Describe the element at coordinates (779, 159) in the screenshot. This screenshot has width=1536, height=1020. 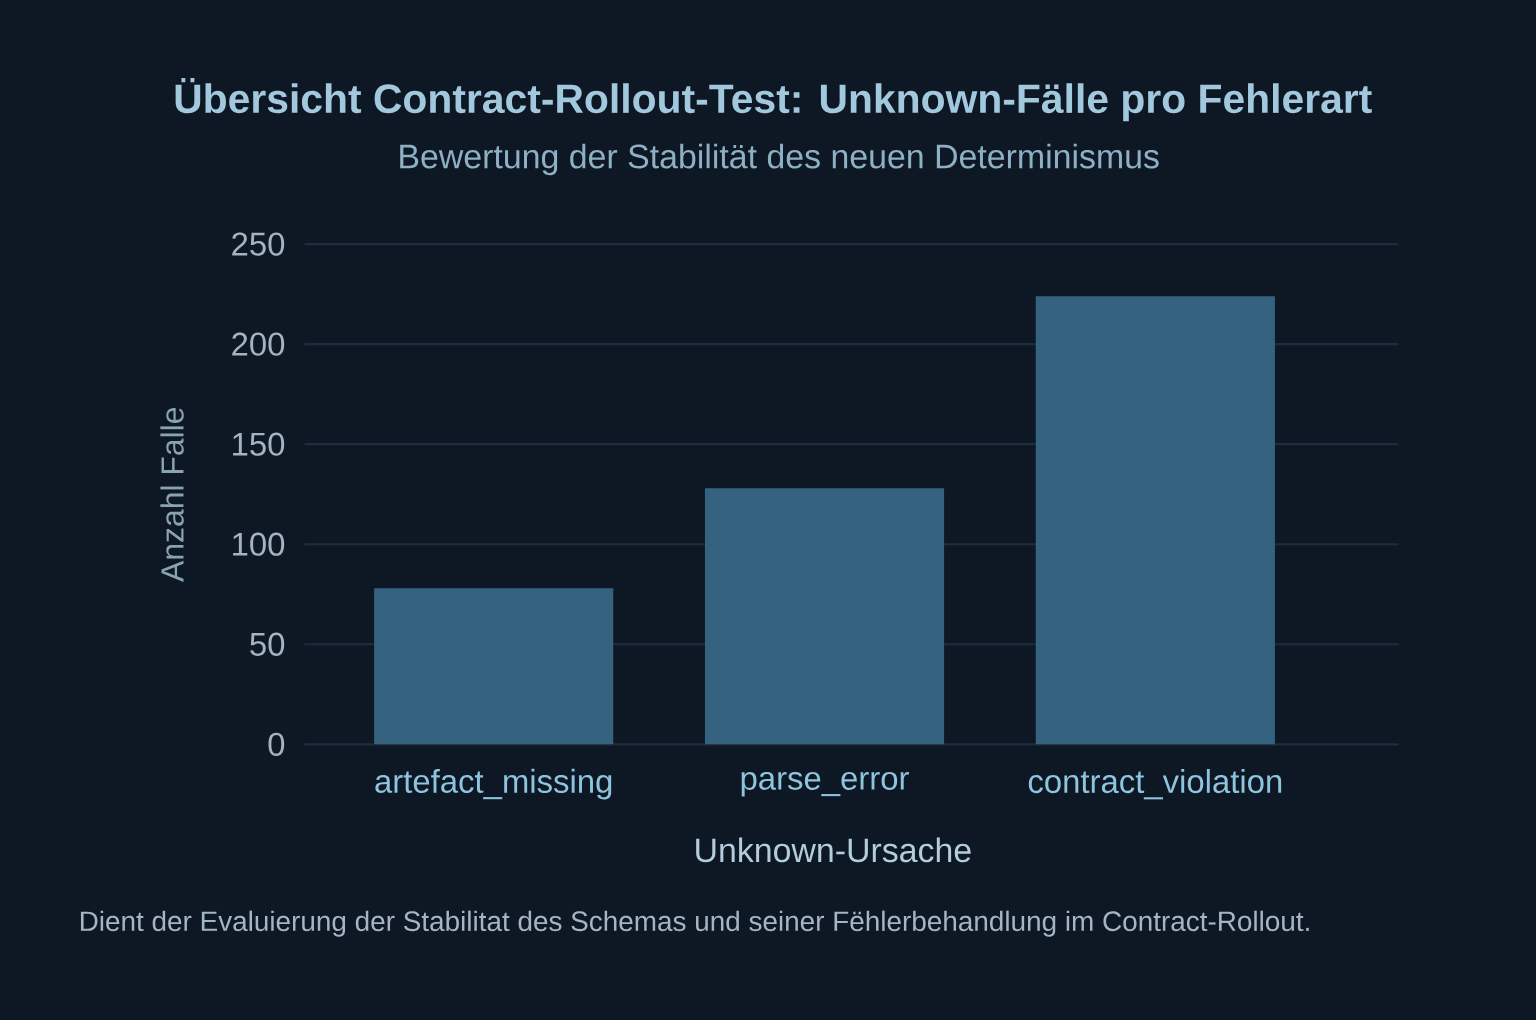
I see `chart-subtitle: Bewertung der Stabilität des neuen Determinismus` at that location.